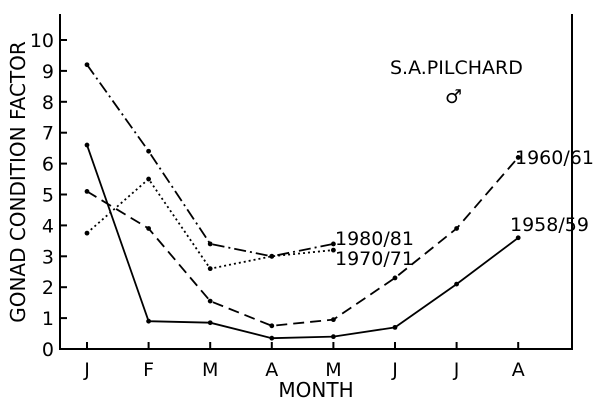 Image resolution: width=600 pixels, height=406 pixels. I want to click on x-tick-label-0: J, so click(86, 370).